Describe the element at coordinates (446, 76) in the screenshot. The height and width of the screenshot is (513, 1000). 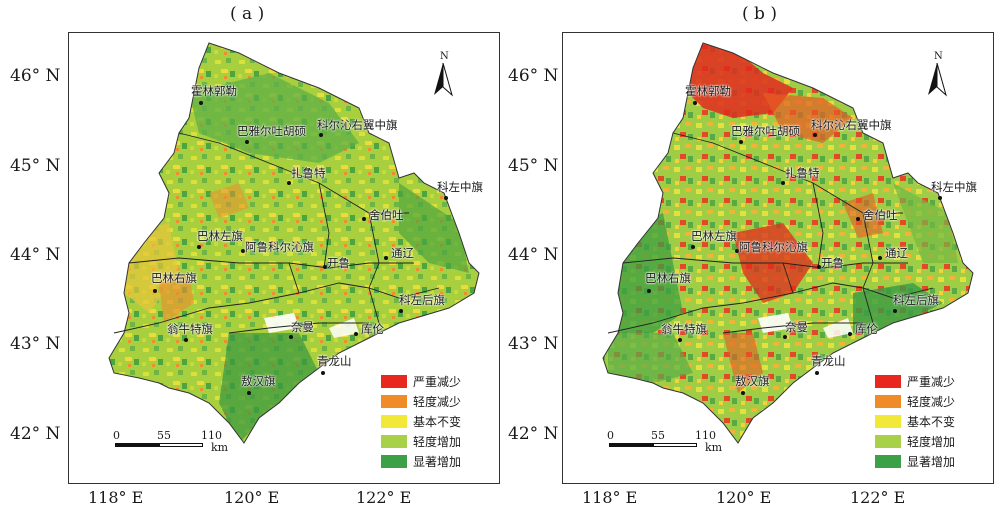
I see `panel-a-north-arrow: N` at that location.